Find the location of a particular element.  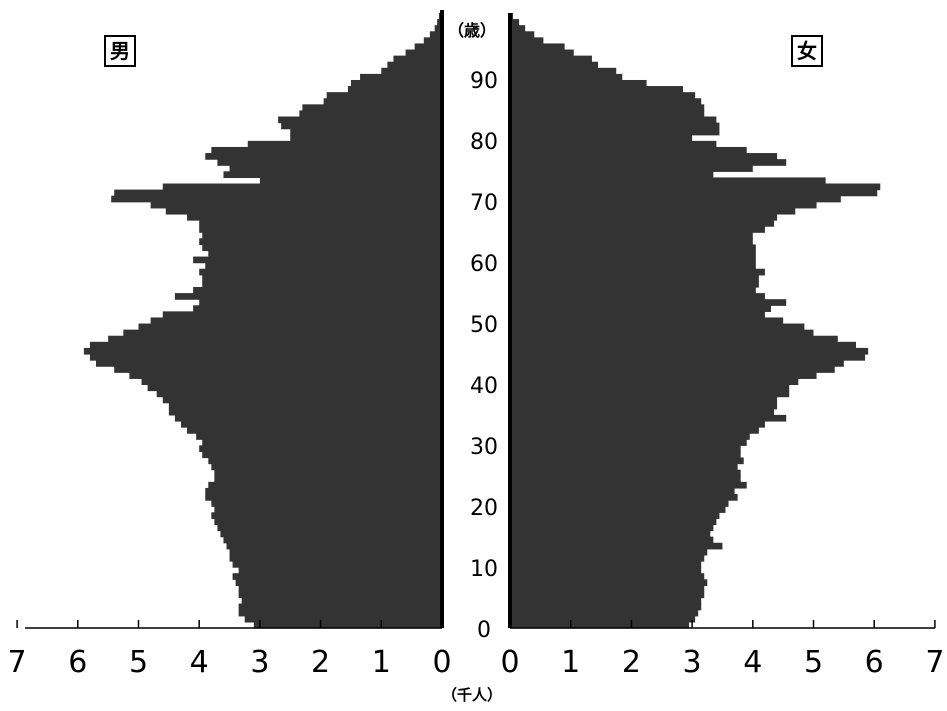

female-x-tick-4-label: 4 is located at coordinates (752, 662).